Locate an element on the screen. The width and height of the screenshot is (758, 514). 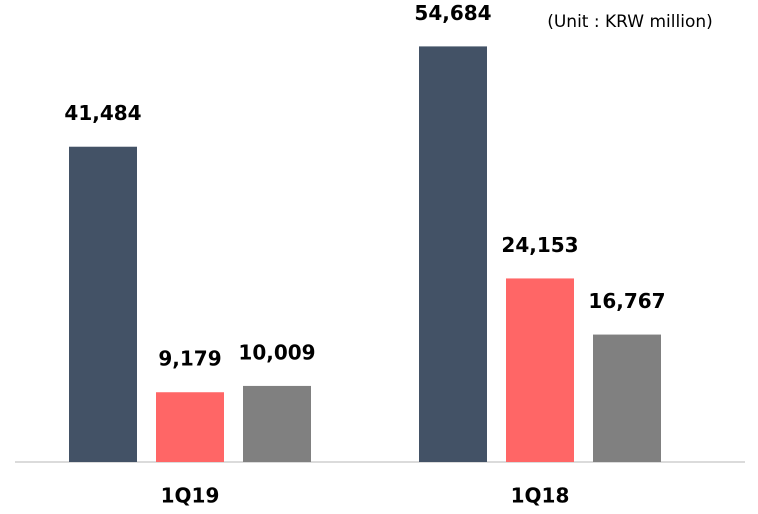
unit-note: (Unit : KRW million) is located at coordinates (630, 22).